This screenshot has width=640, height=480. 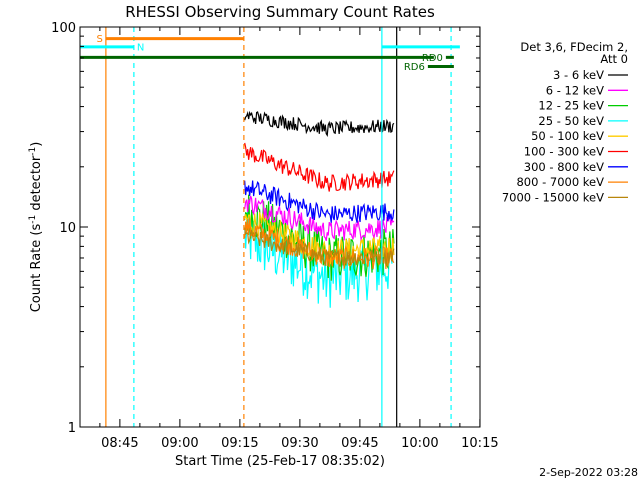 What do you see at coordinates (564, 152) in the screenshot?
I see `legend-label-6: 100 - 300 keV` at bounding box center [564, 152].